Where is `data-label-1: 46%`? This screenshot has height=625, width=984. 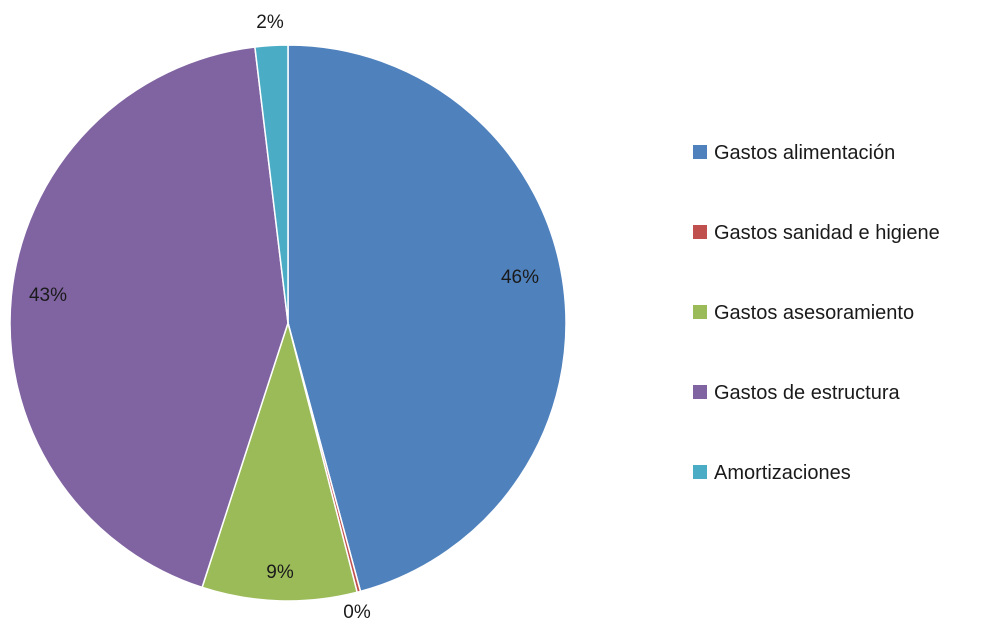
data-label-1: 46% is located at coordinates (520, 277).